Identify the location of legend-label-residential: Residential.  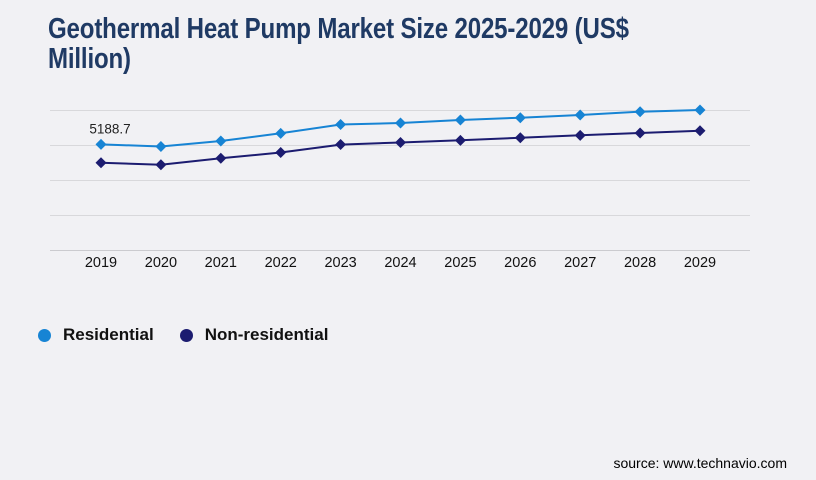
(108, 334).